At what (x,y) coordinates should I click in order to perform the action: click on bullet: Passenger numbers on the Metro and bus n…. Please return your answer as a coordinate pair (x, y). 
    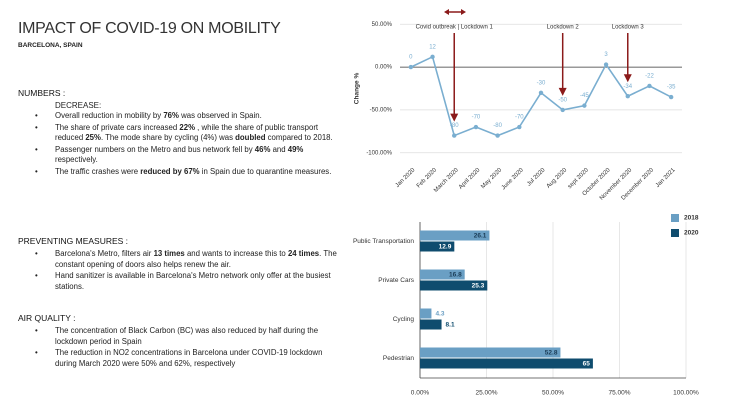
    Looking at the image, I should click on (186, 155).